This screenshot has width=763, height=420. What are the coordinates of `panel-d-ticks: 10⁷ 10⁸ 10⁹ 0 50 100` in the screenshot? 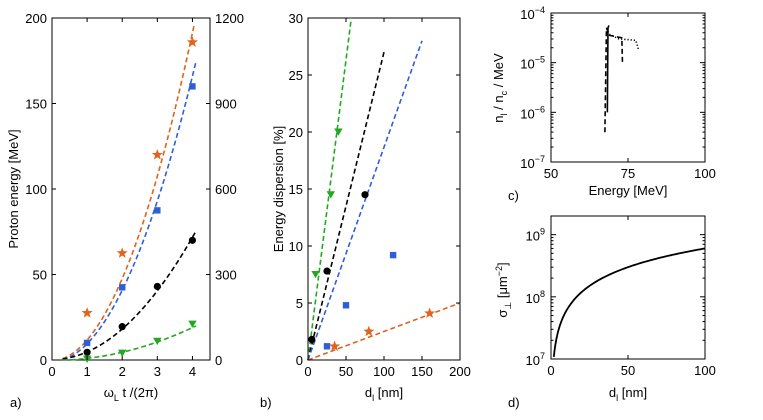 It's located at (621, 297).